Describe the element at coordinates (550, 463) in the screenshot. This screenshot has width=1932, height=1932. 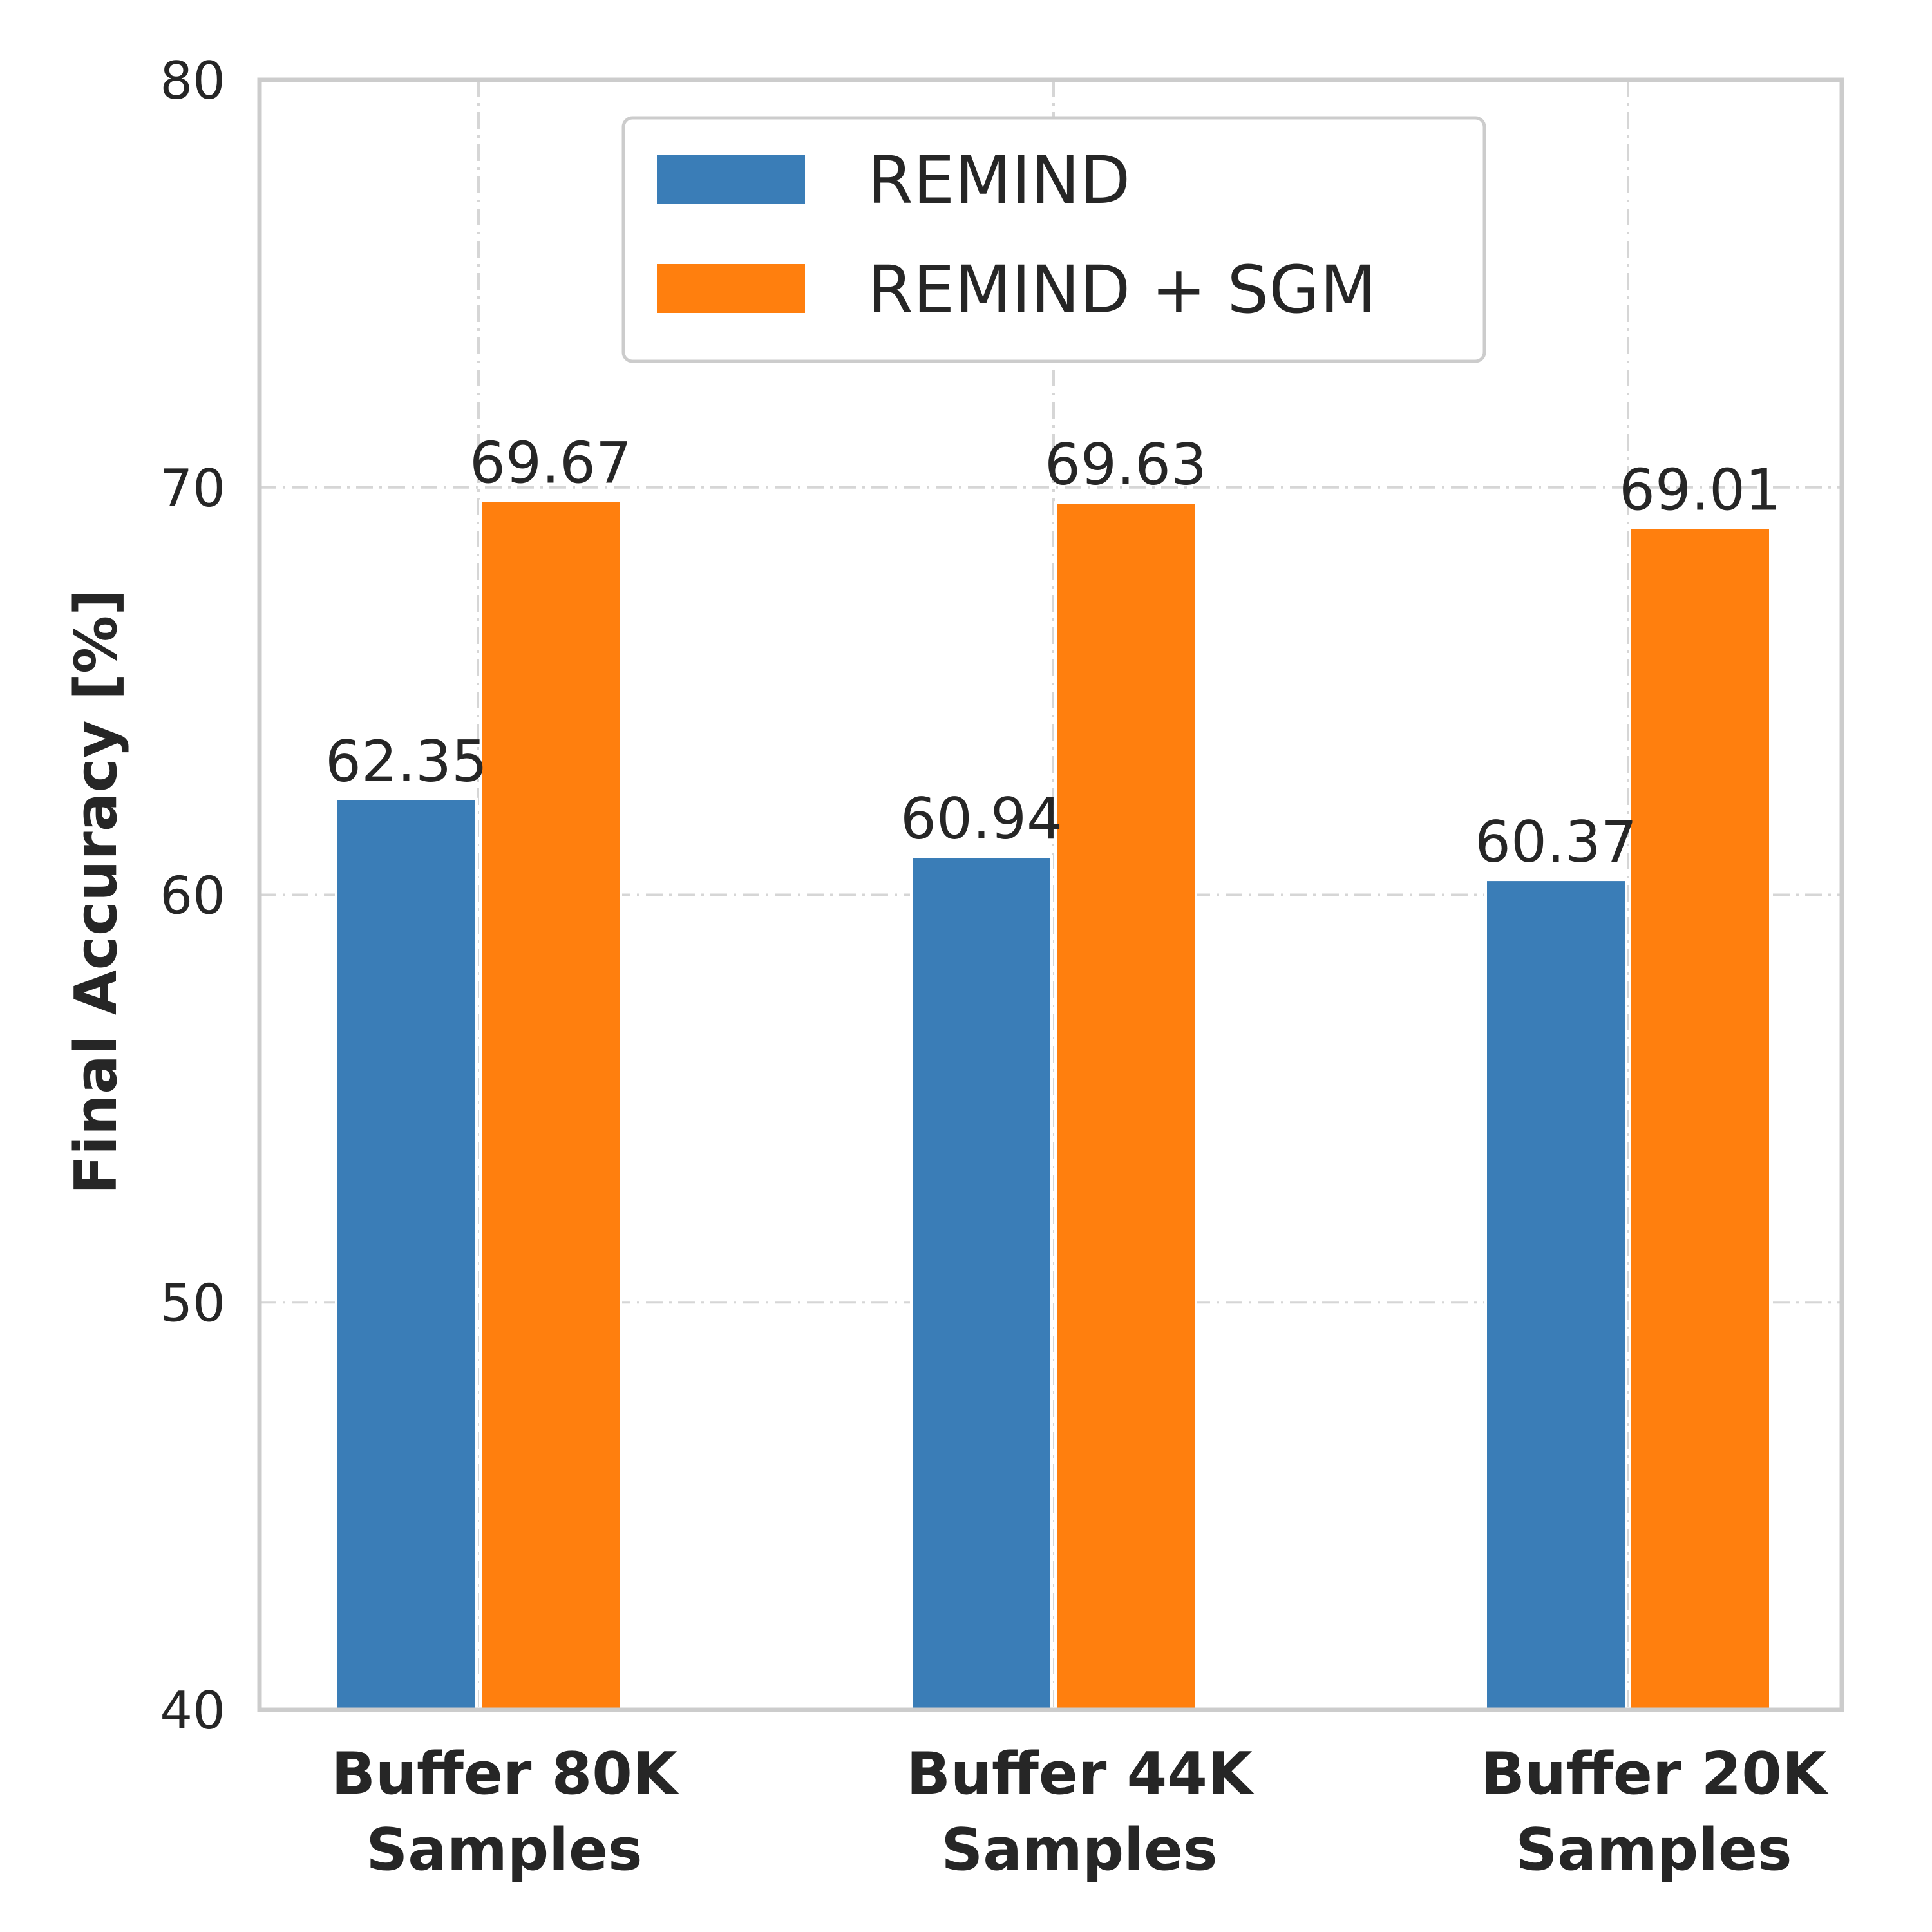
I see `data-label-remind-sgm-0: 69.67` at that location.